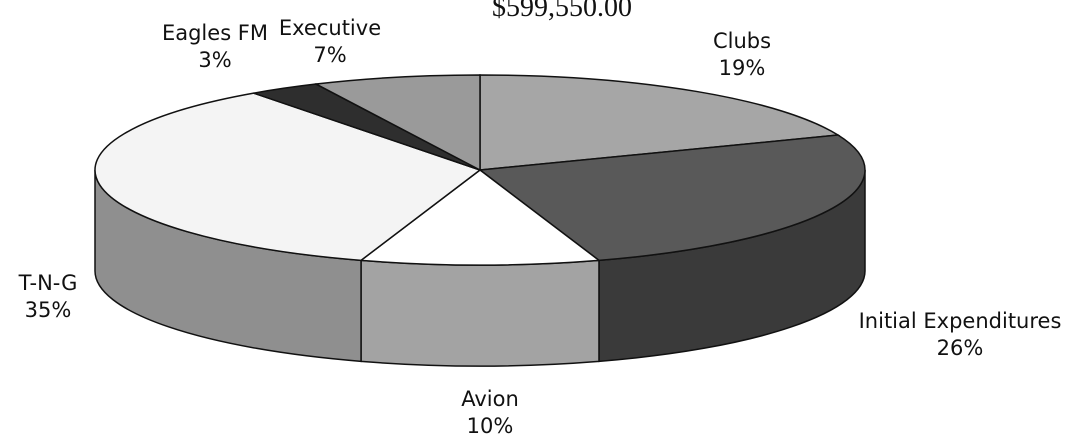 The height and width of the screenshot is (437, 1080). I want to click on slice-name-avion: Avion, so click(490, 399).